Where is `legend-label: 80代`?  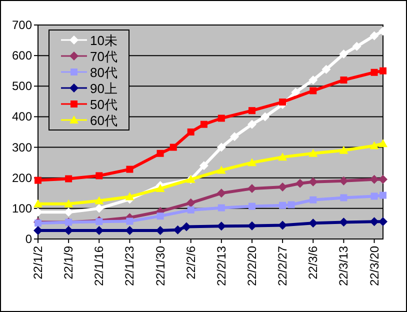 legend-label: 80代 is located at coordinates (104, 72).